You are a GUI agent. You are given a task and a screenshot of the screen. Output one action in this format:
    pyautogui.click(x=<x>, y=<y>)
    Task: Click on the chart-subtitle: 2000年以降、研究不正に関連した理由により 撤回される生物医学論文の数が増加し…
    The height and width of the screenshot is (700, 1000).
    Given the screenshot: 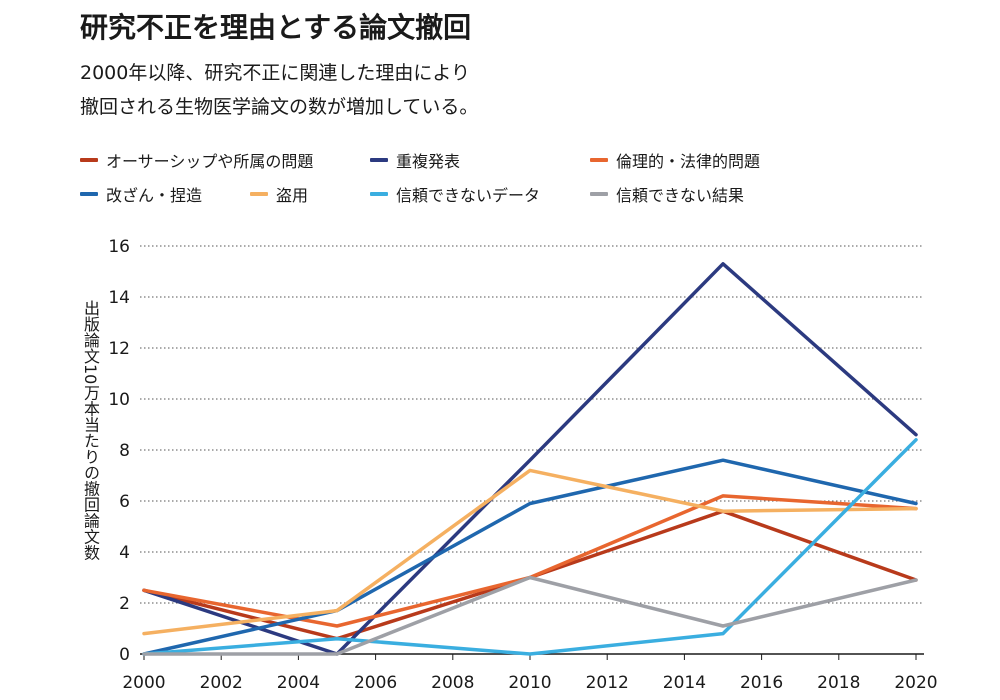 What is the action you would take?
    pyautogui.click(x=360, y=90)
    